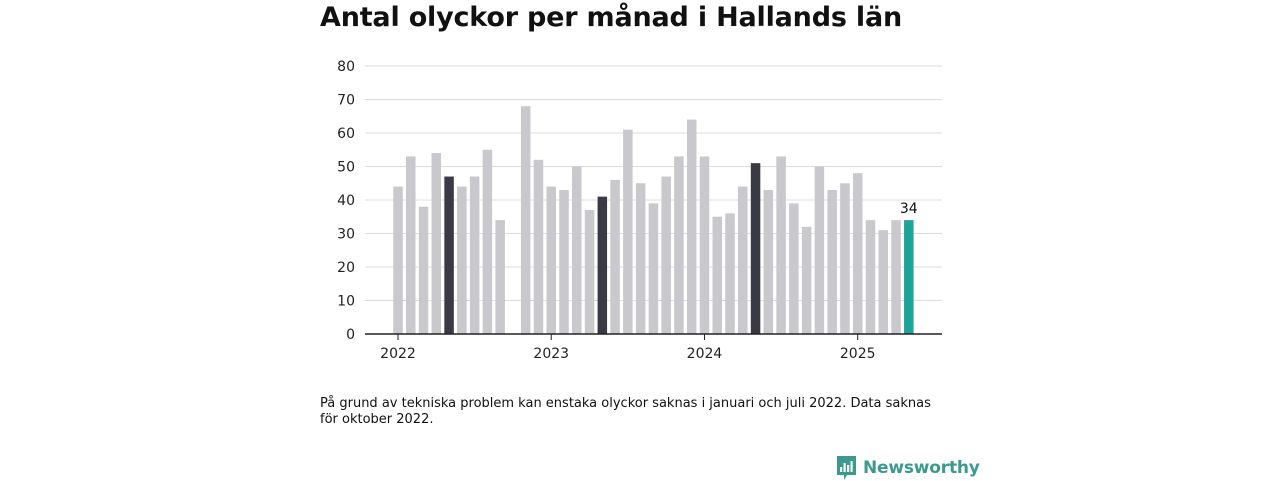  Describe the element at coordinates (346, 235) in the screenshot. I see `y-tick-label: 30` at that location.